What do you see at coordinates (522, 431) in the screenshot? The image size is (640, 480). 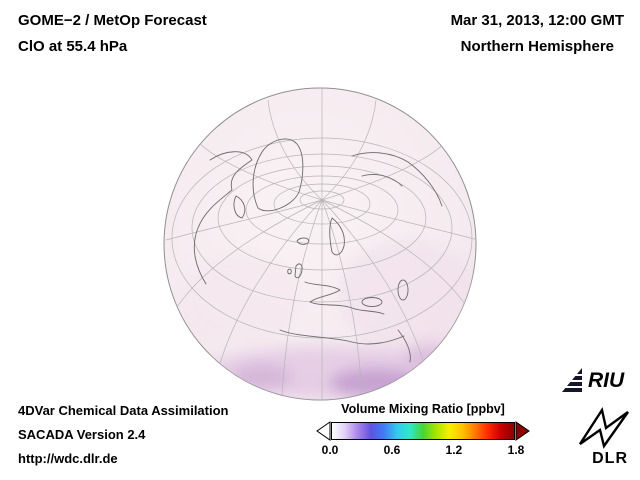 I see `colorbar-right-arrow` at bounding box center [522, 431].